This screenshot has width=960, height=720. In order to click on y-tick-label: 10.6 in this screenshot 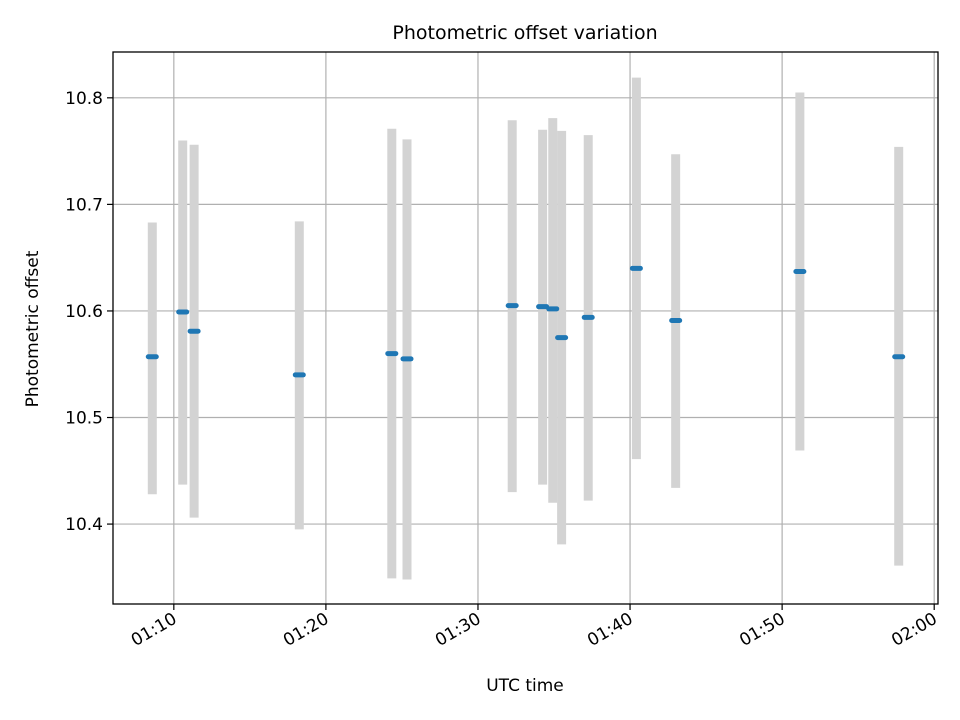, I will do `click(84, 312)`.